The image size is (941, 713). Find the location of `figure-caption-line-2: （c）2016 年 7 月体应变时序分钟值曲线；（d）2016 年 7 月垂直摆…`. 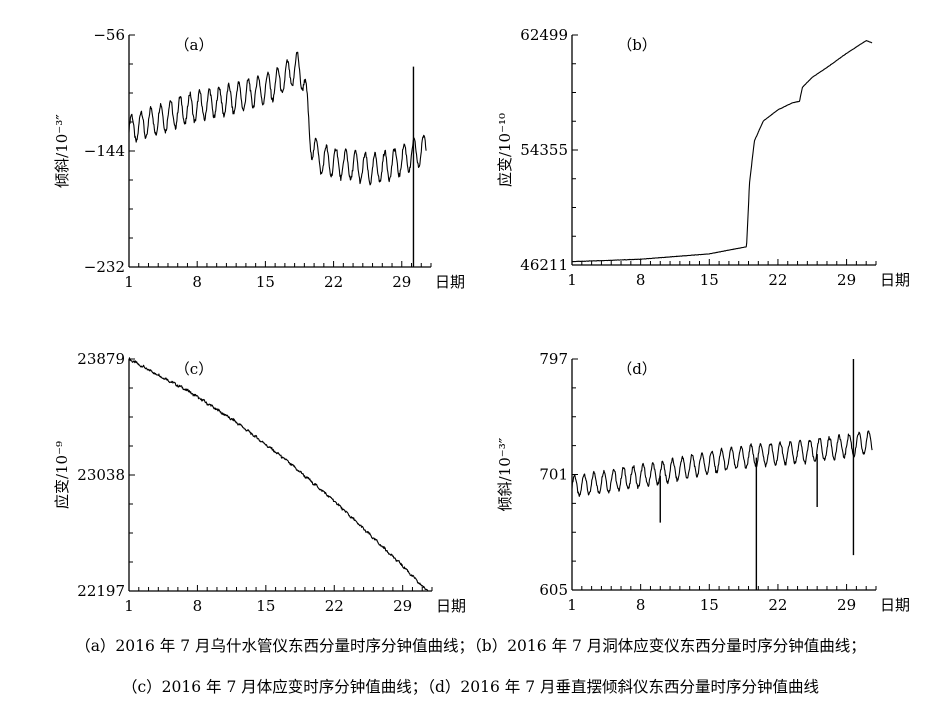

figure-caption-line-2: （c）2016 年 7 月体应变时序分钟值曲线；（d）2016 年 7 月垂直摆… is located at coordinates (470, 687).